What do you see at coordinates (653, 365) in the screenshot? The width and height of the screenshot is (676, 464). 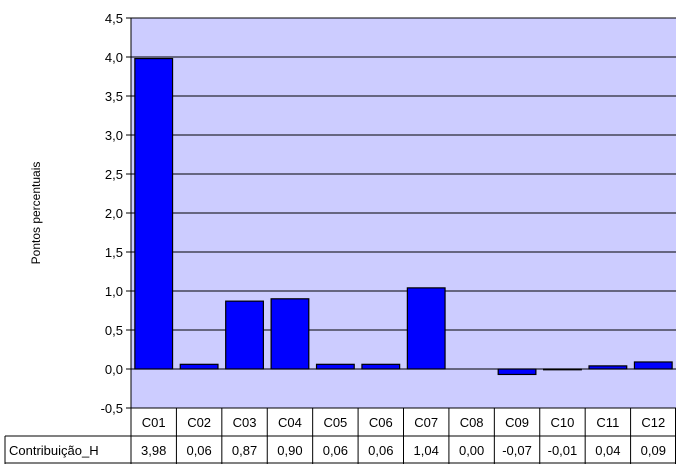 I see `bar-c12` at bounding box center [653, 365].